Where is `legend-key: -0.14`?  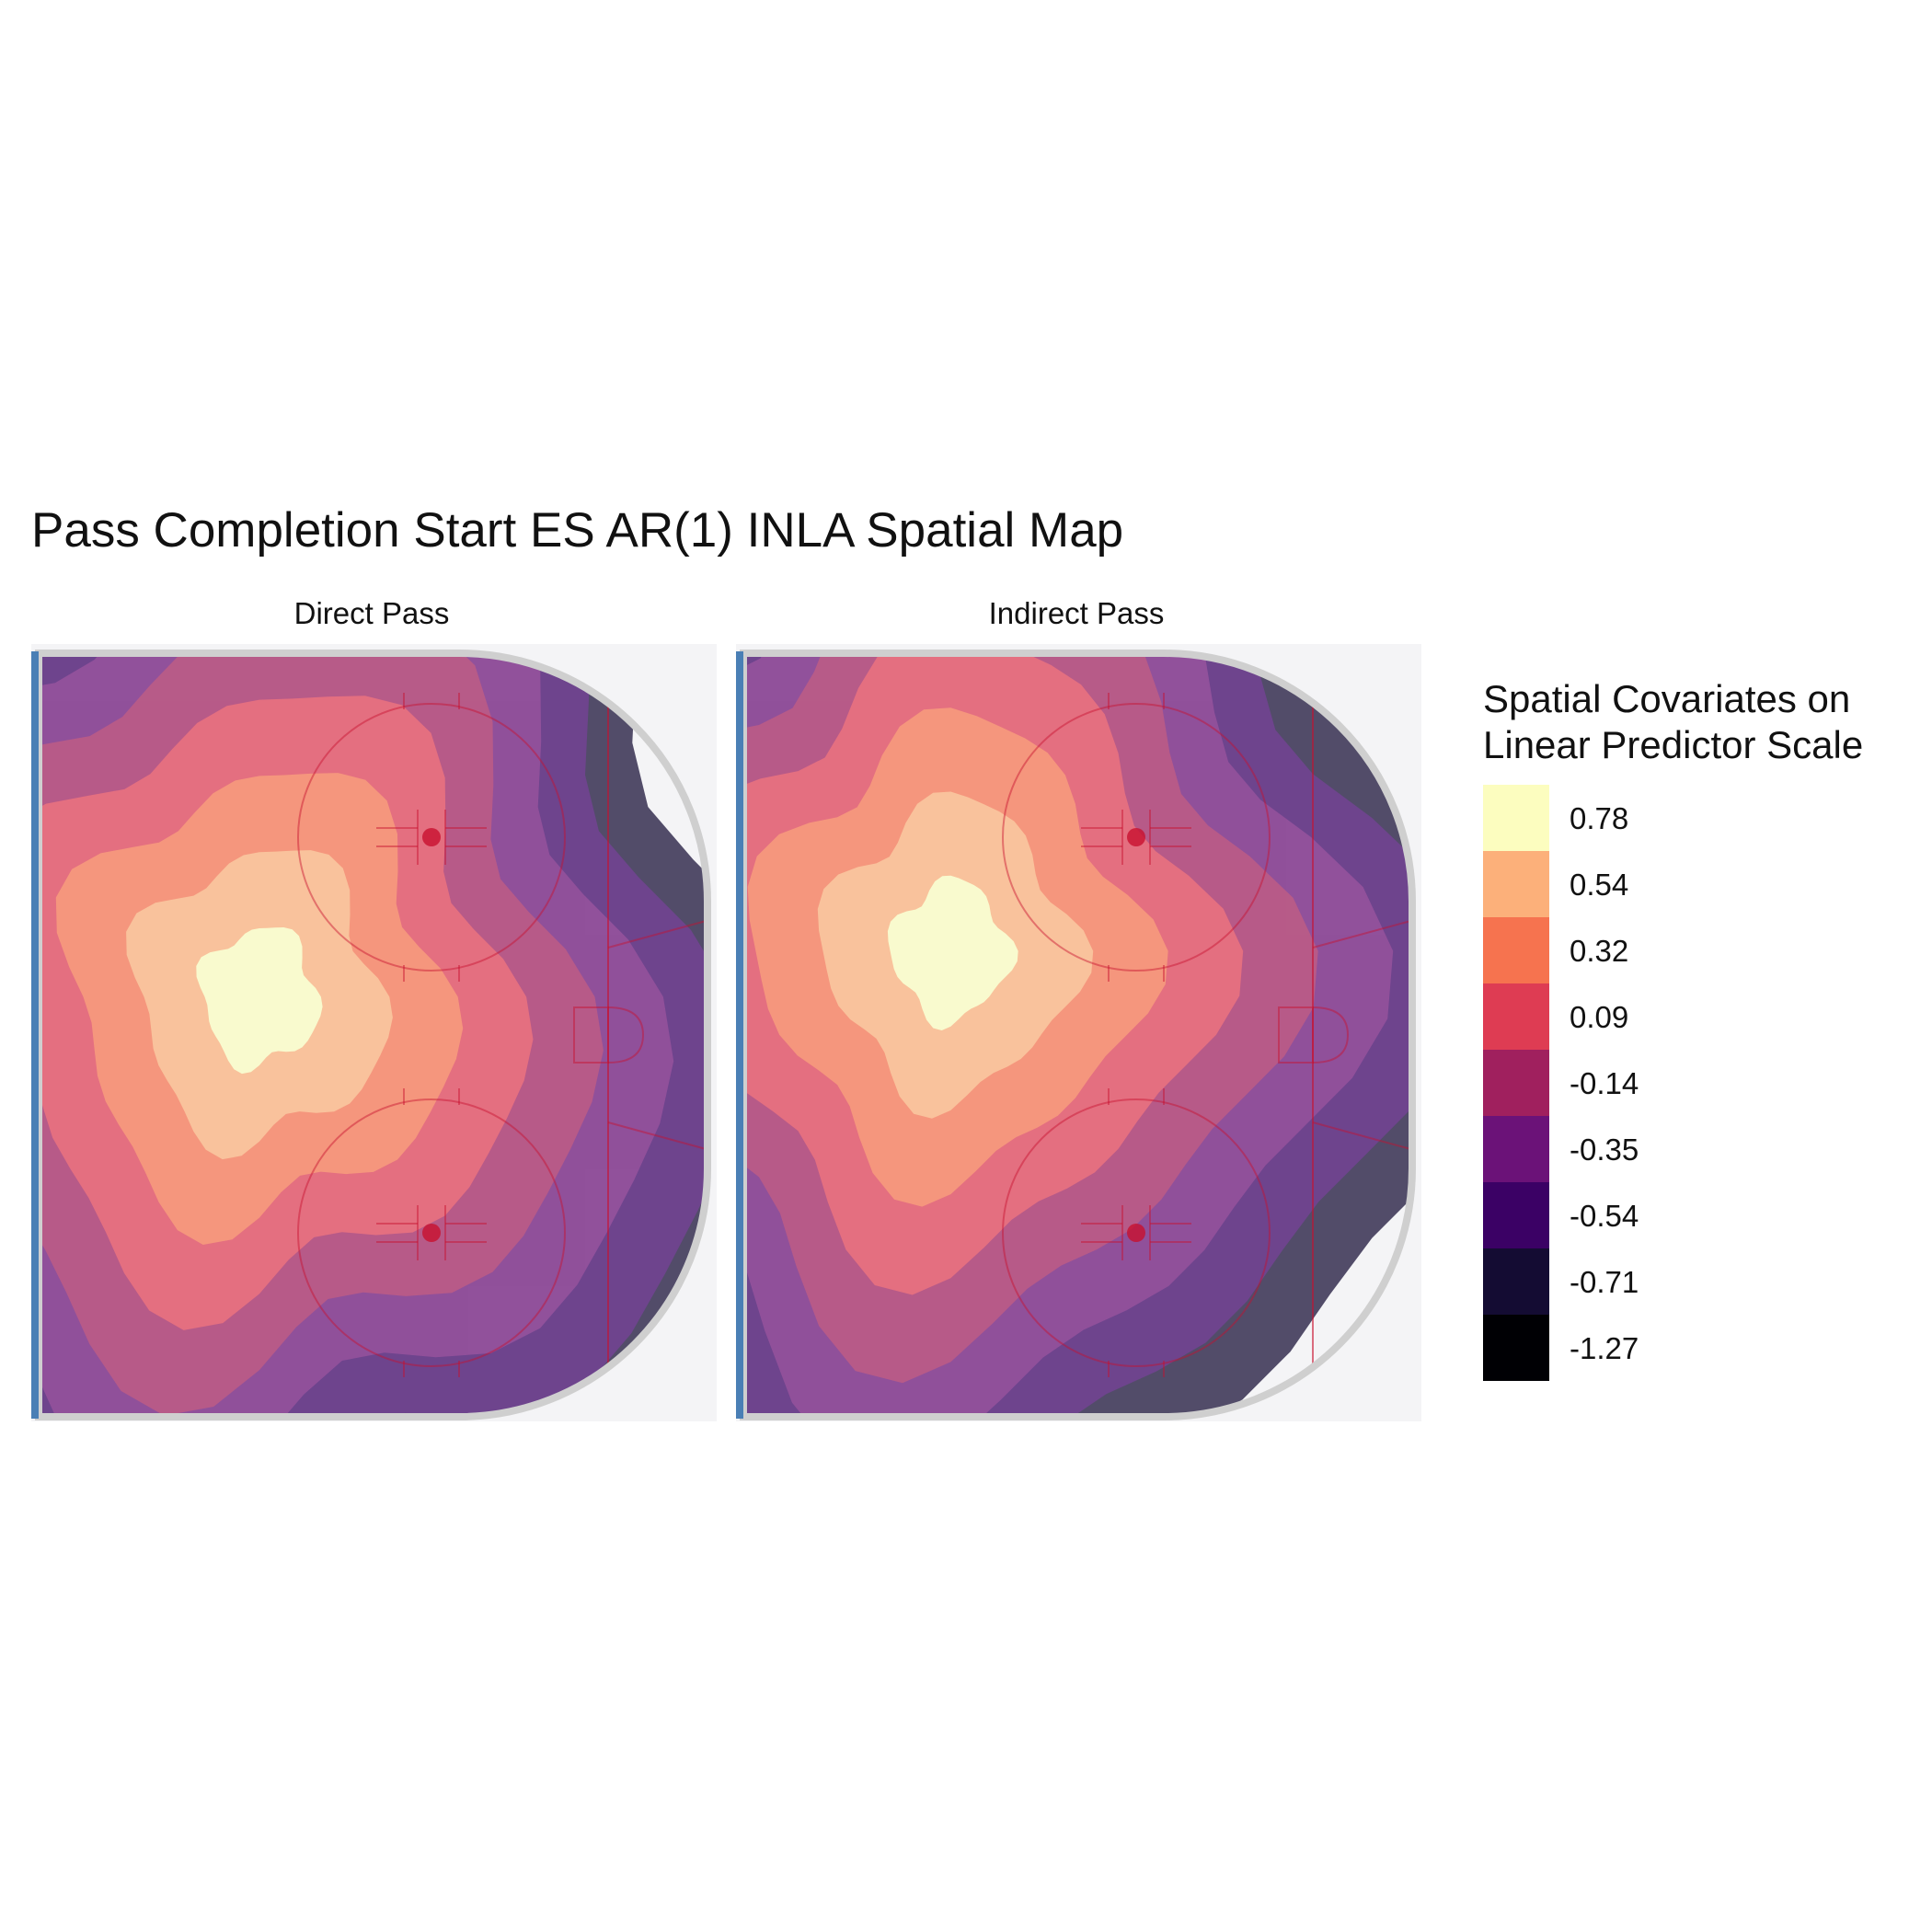 legend-key: -0.14 is located at coordinates (1561, 1083).